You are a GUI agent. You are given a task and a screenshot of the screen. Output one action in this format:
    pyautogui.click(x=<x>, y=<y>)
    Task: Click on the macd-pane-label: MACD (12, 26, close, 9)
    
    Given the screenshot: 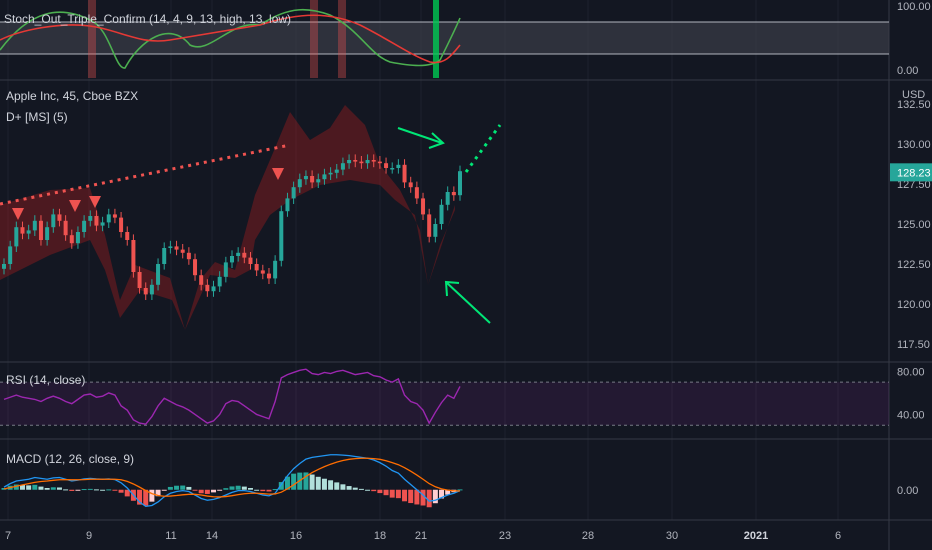 What is the action you would take?
    pyautogui.click(x=70, y=459)
    